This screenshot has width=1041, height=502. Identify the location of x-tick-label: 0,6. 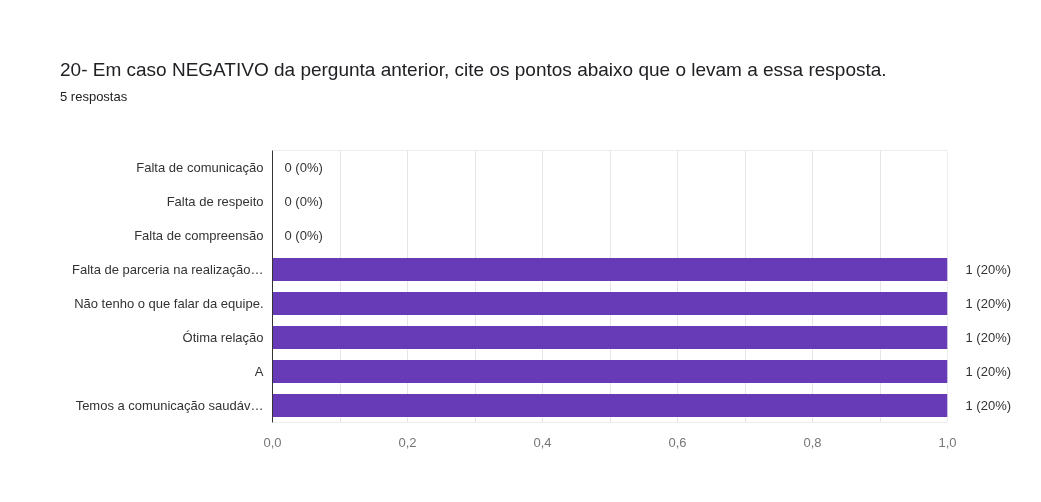
(677, 442).